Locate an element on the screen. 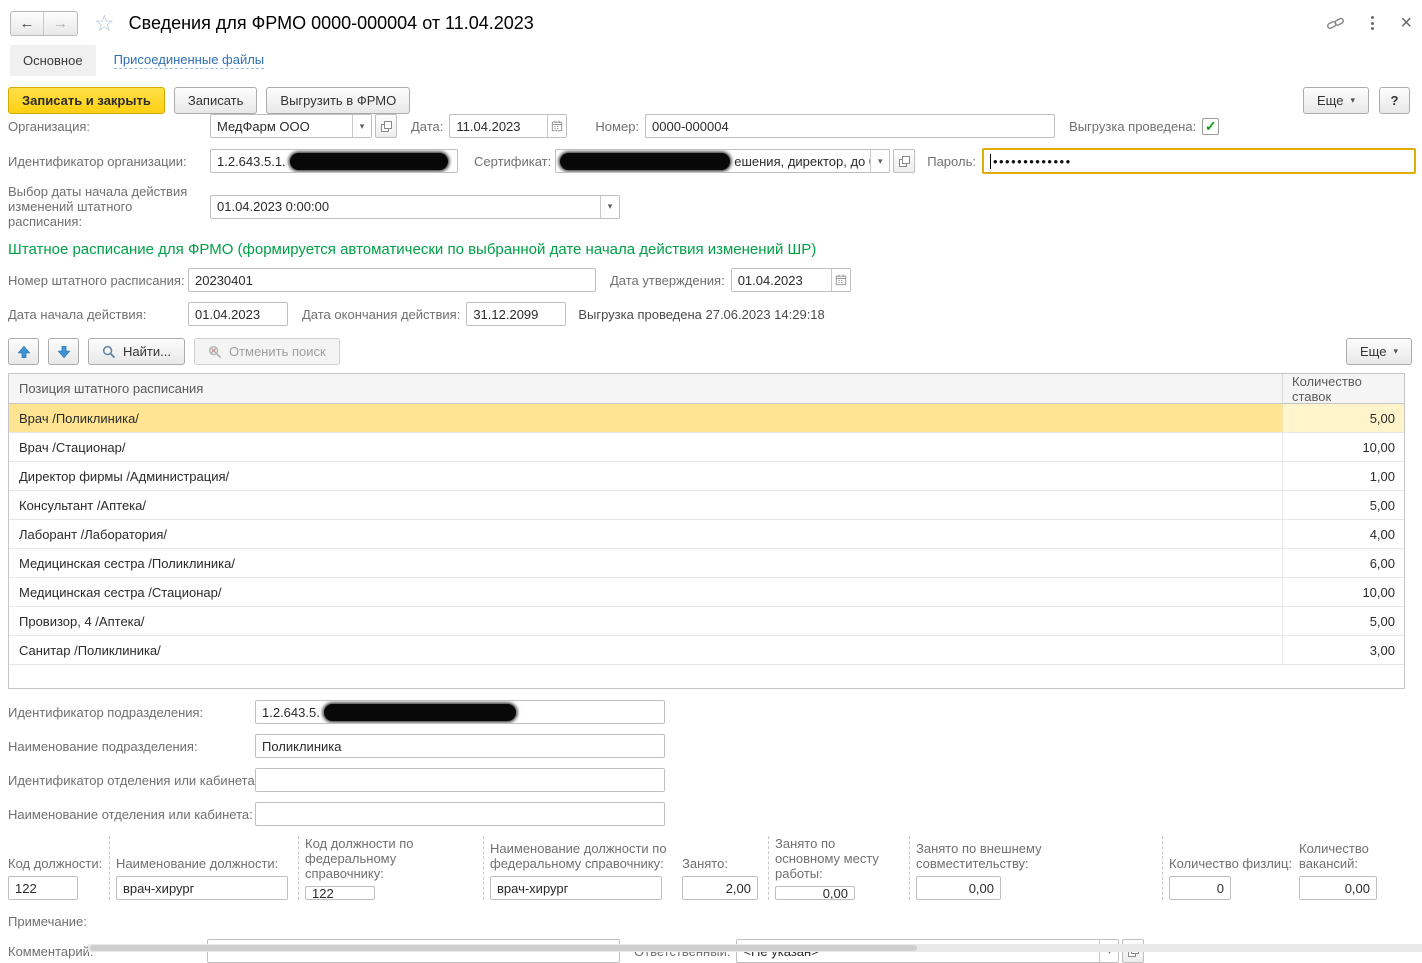  org-id-field: 1.2.643.5.1. is located at coordinates (334, 161).